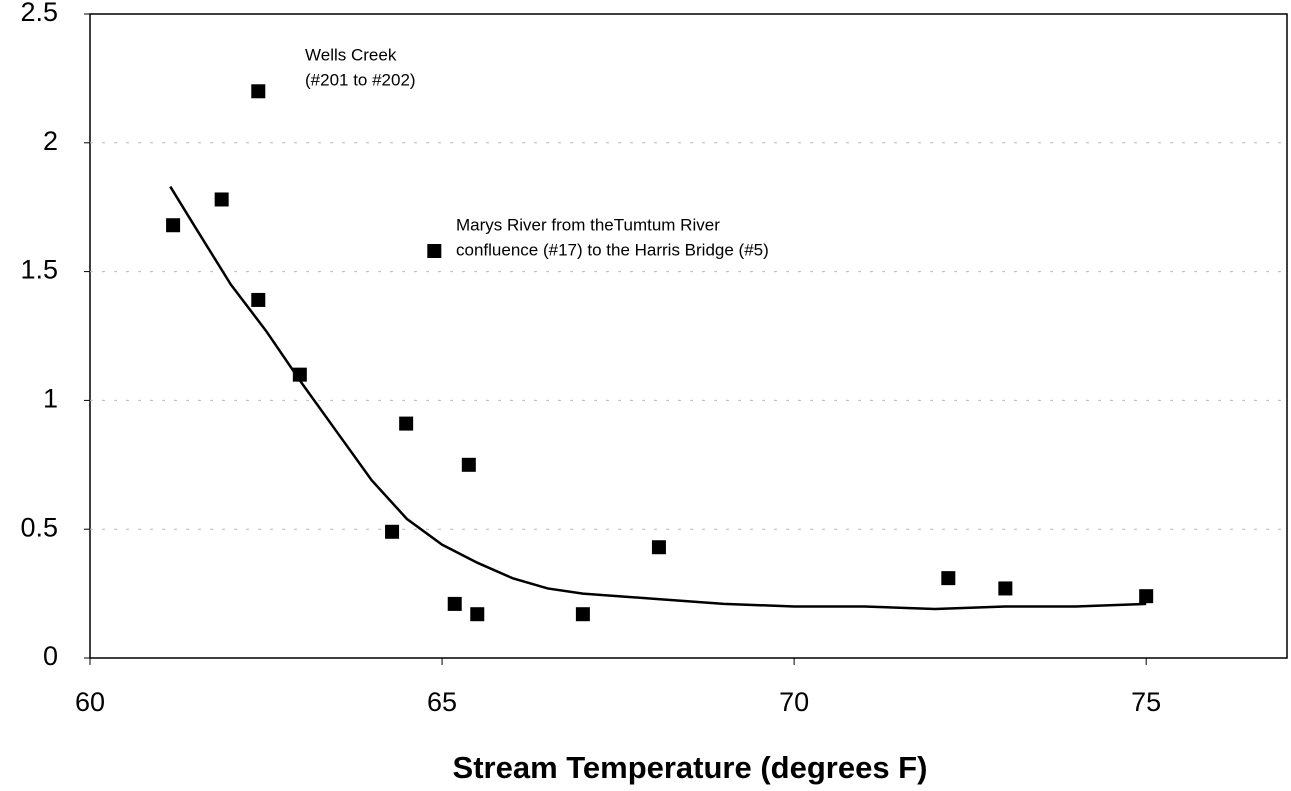 The height and width of the screenshot is (791, 1291). Describe the element at coordinates (50, 656) in the screenshot. I see `y-tick-label: 0` at that location.